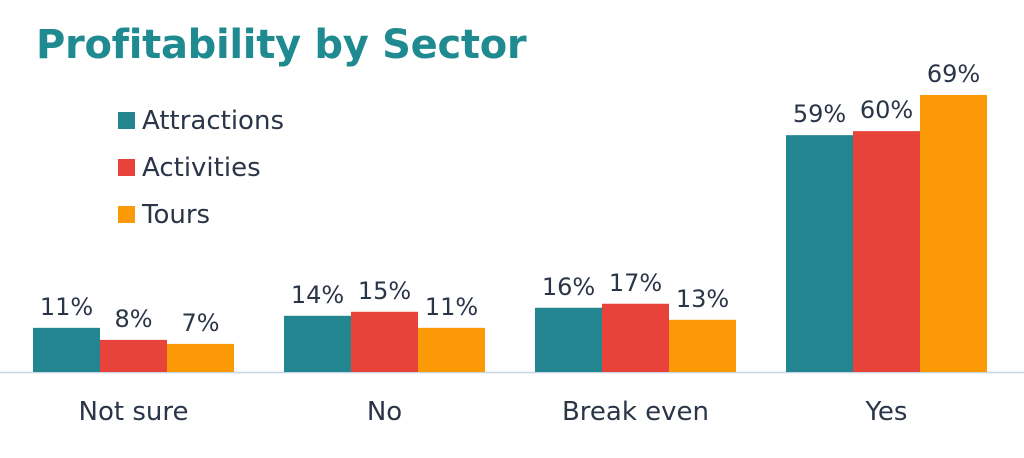 Image resolution: width=1024 pixels, height=458 pixels. I want to click on bar-group-not-sure: 11% 8% 7%, so click(133, 332).